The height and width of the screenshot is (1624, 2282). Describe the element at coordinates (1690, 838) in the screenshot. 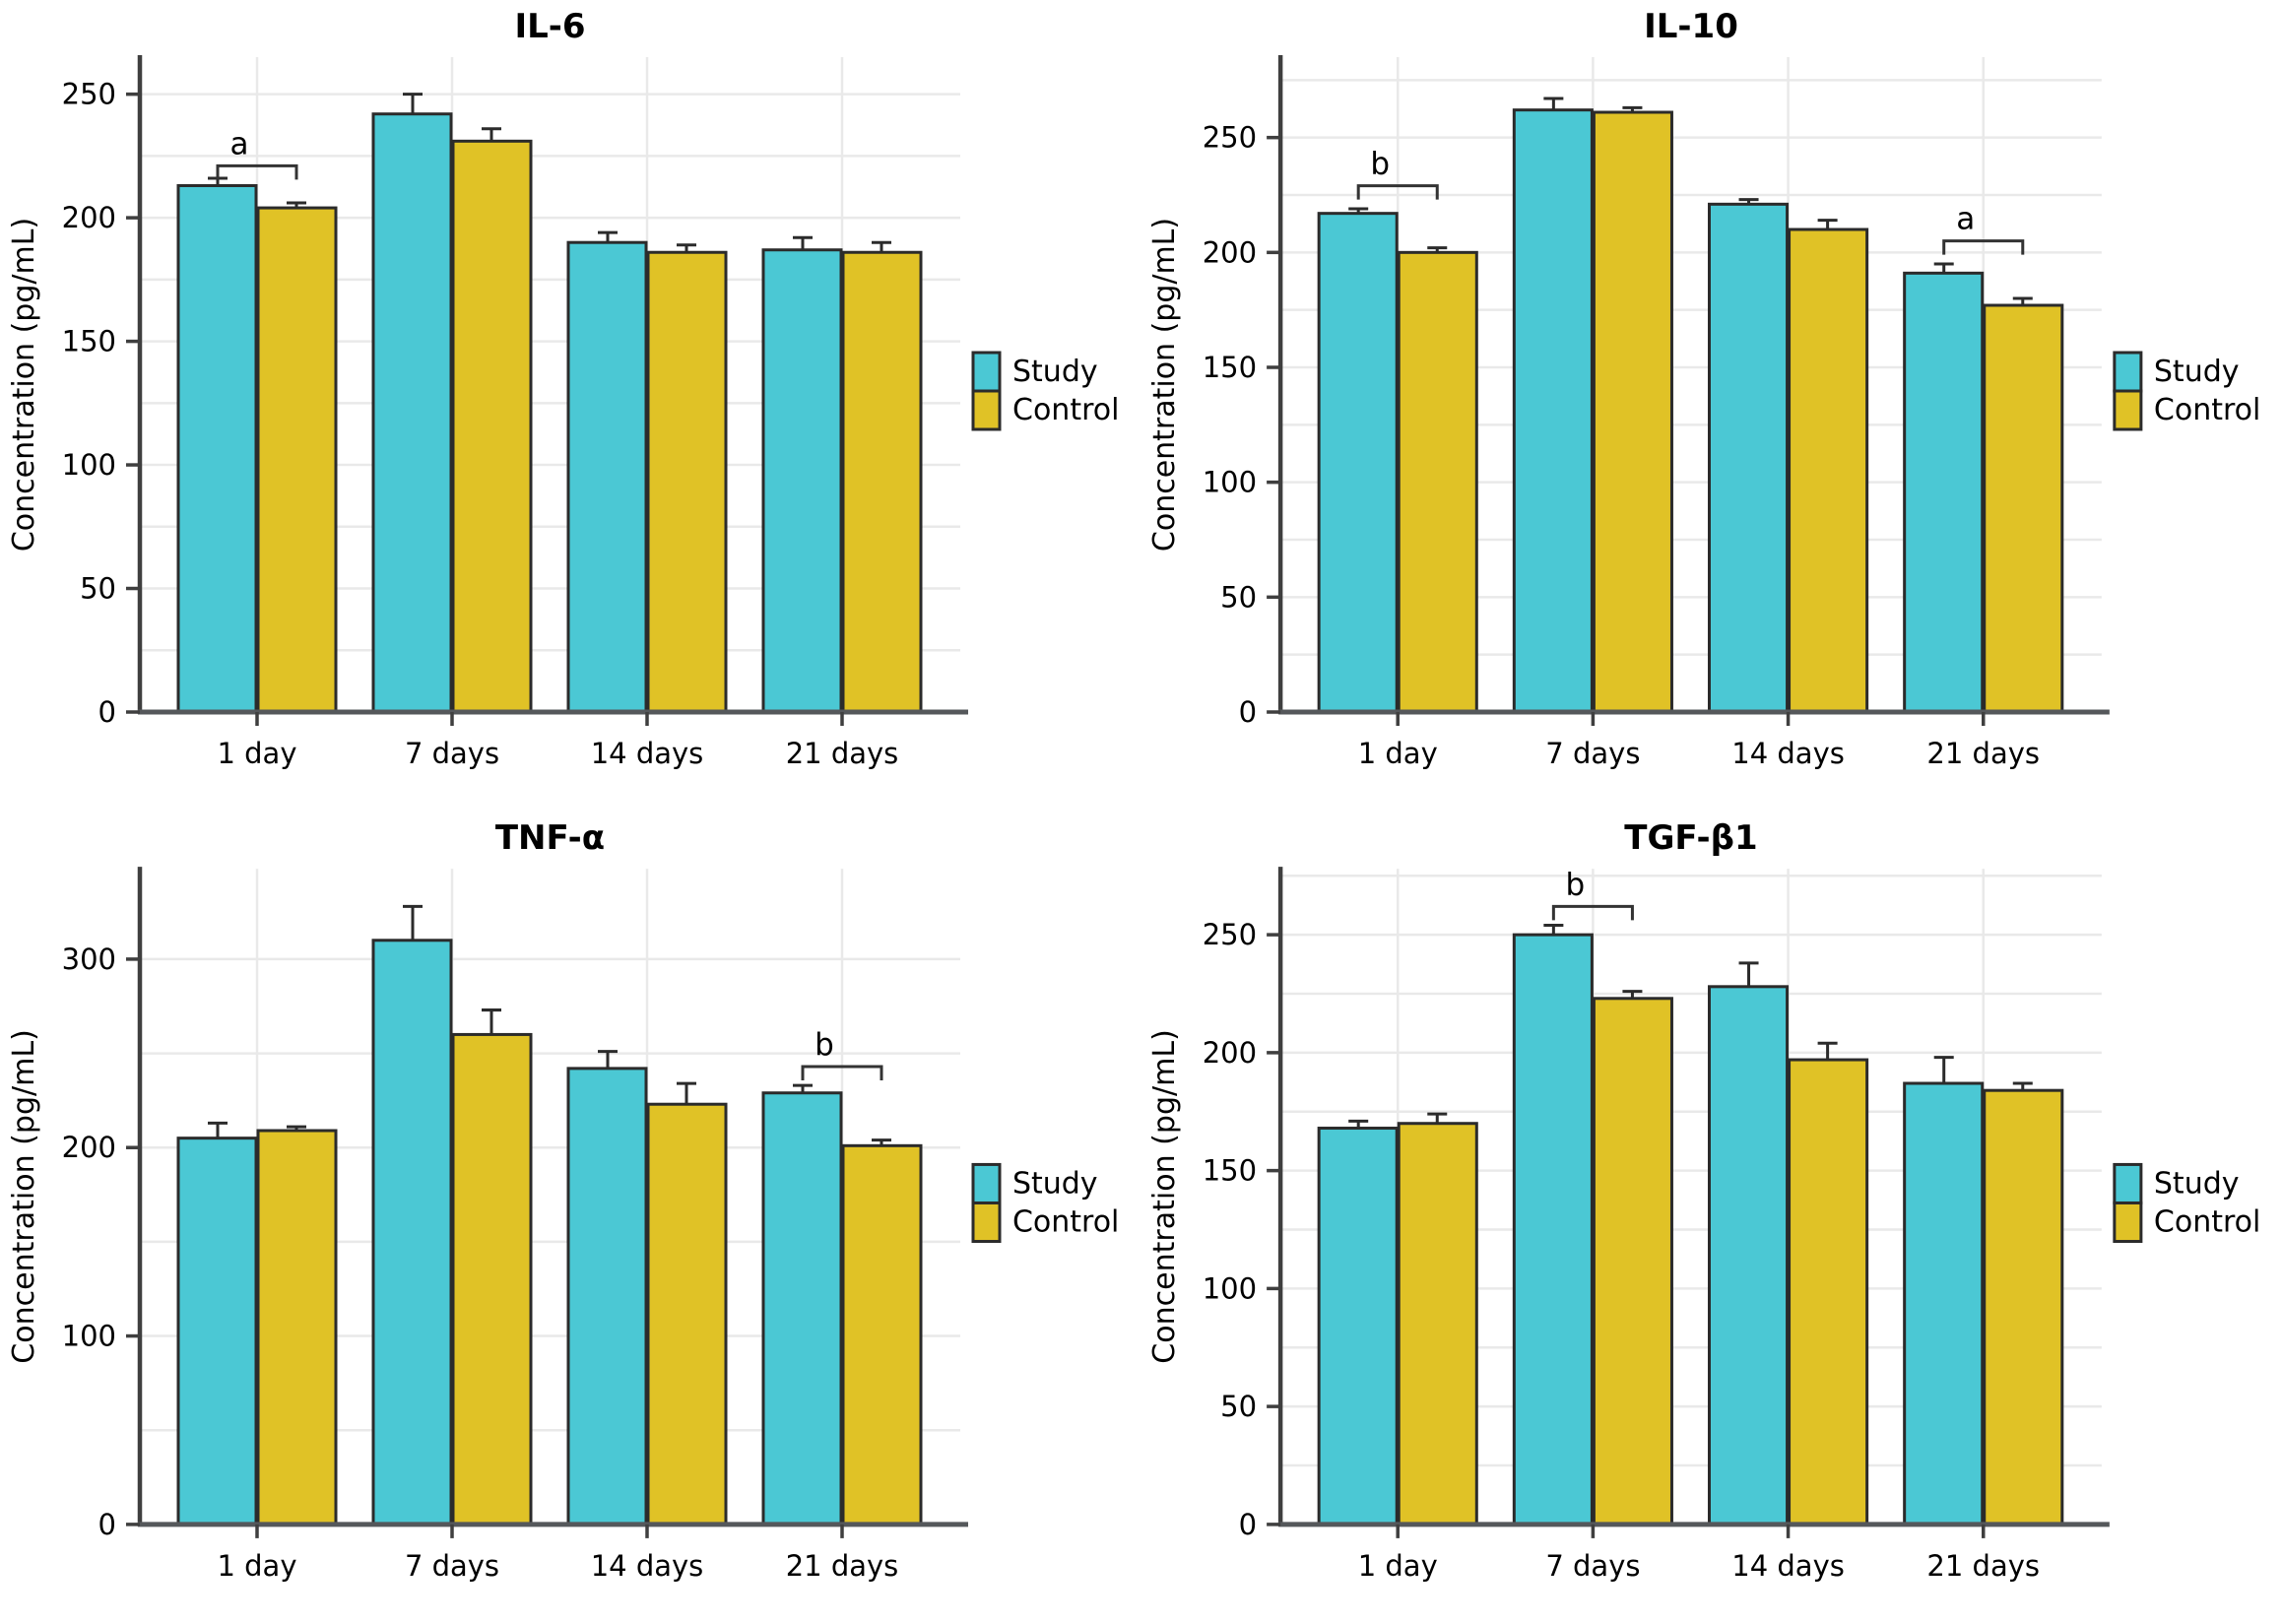

I see `chart-title: TGF-β1` at that location.